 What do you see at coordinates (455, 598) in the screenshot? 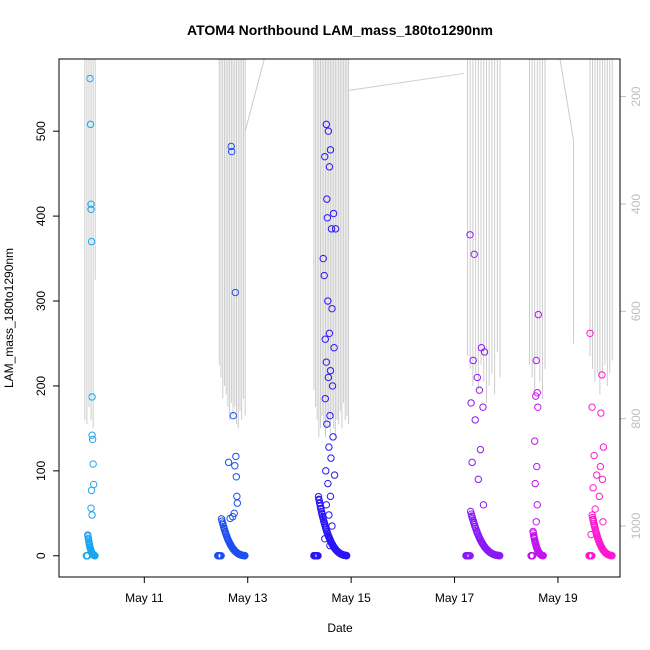
I see `x-tick-label: May 17` at bounding box center [455, 598].